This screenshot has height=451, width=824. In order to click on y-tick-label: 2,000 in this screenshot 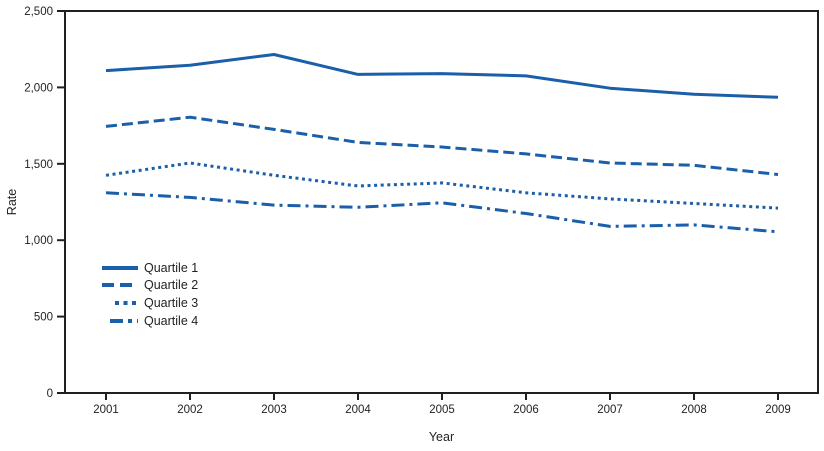, I will do `click(38, 88)`.